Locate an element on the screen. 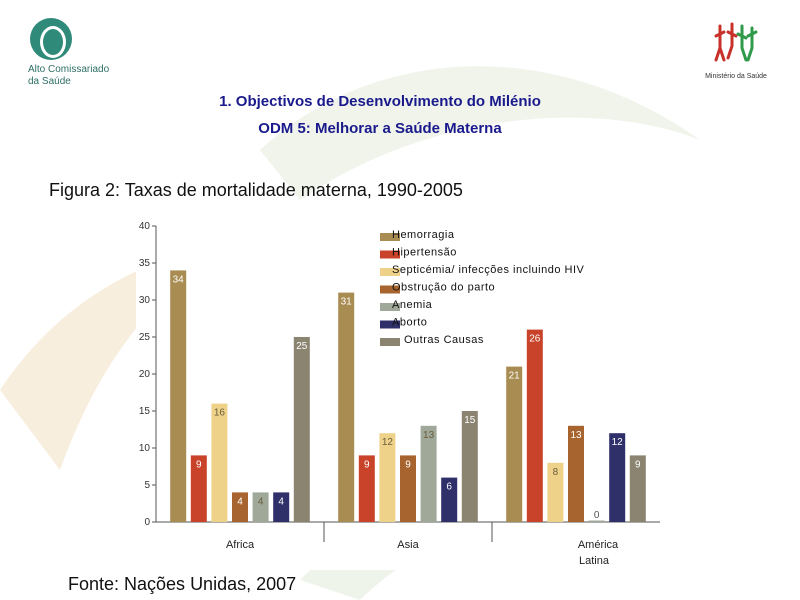 The image size is (800, 600). y-tick-label: 15 is located at coordinates (145, 411).